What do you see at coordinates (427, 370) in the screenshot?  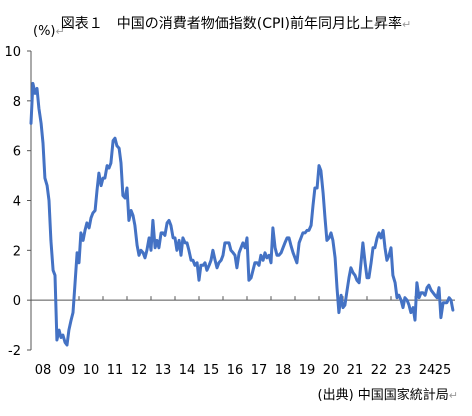 I see `x-tick-label: 24` at bounding box center [427, 370].